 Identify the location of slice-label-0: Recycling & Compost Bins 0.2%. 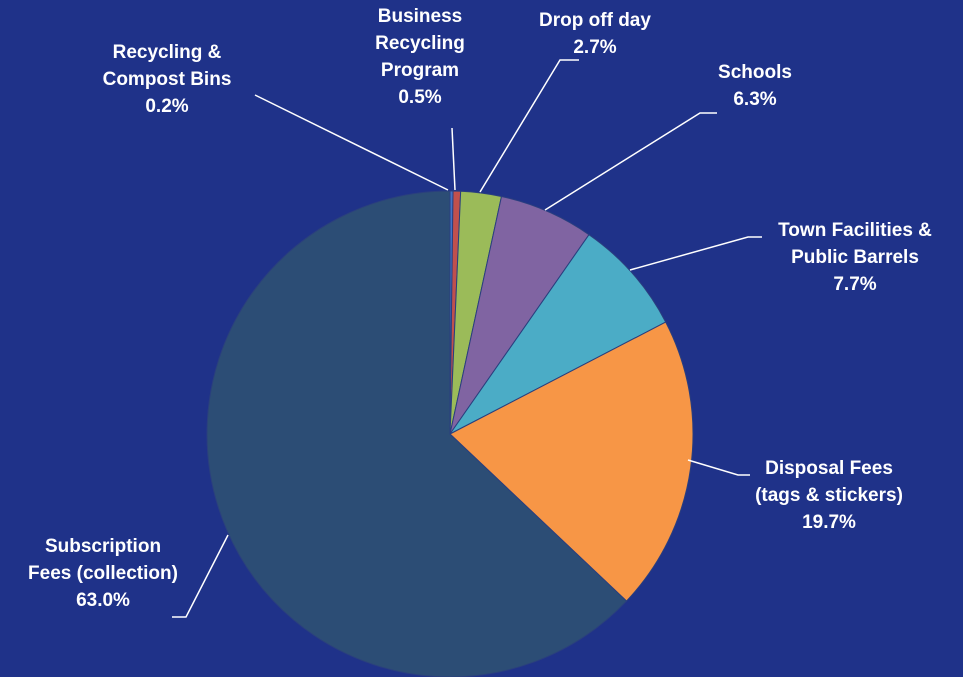
(167, 79).